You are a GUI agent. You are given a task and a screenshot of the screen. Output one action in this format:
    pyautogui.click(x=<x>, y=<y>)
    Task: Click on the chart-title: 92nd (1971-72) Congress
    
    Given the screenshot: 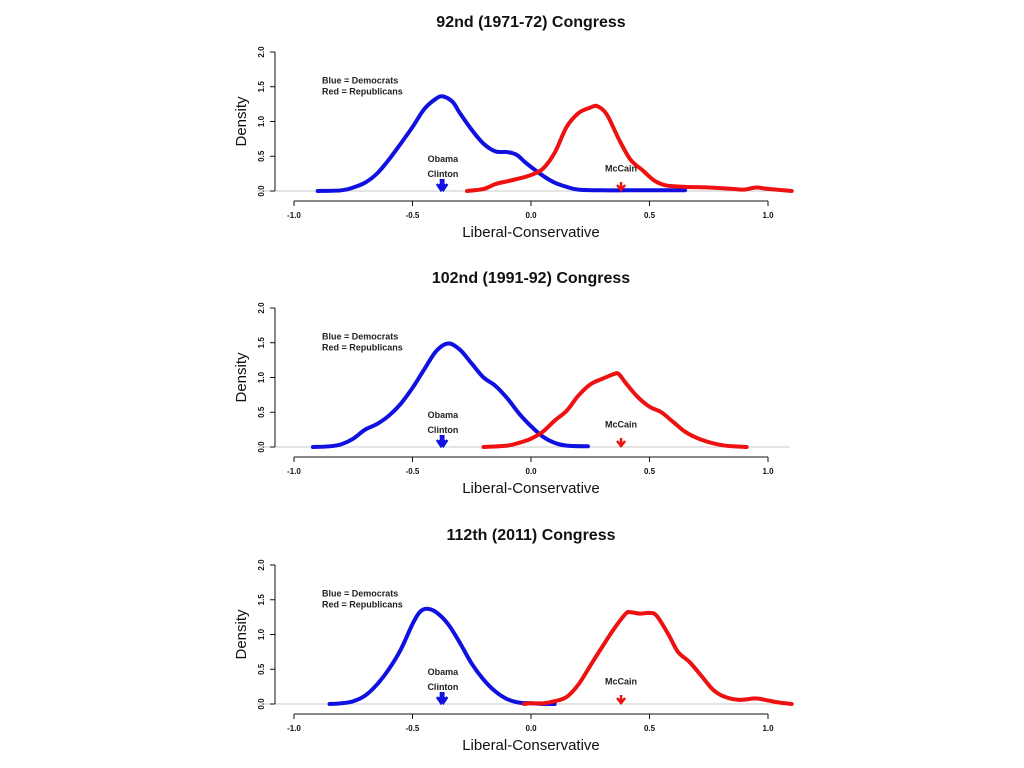 What is the action you would take?
    pyautogui.click(x=531, y=22)
    